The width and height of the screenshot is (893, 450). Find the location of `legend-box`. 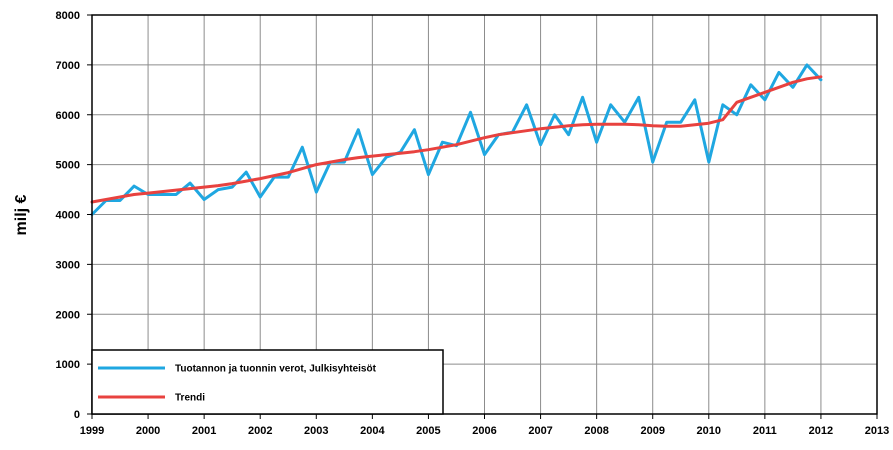

legend-box is located at coordinates (267, 382).